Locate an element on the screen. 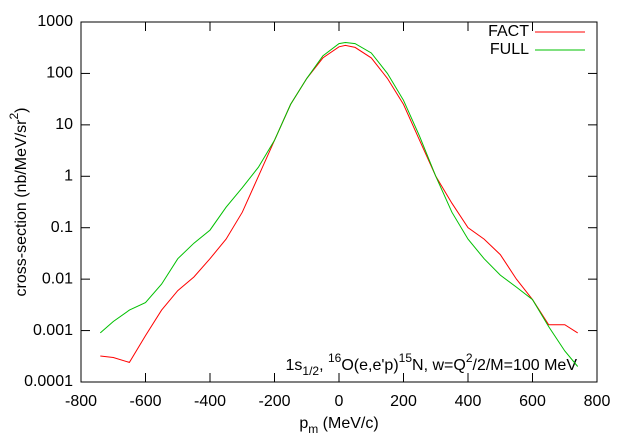  x-tick-label: -400 is located at coordinates (210, 401).